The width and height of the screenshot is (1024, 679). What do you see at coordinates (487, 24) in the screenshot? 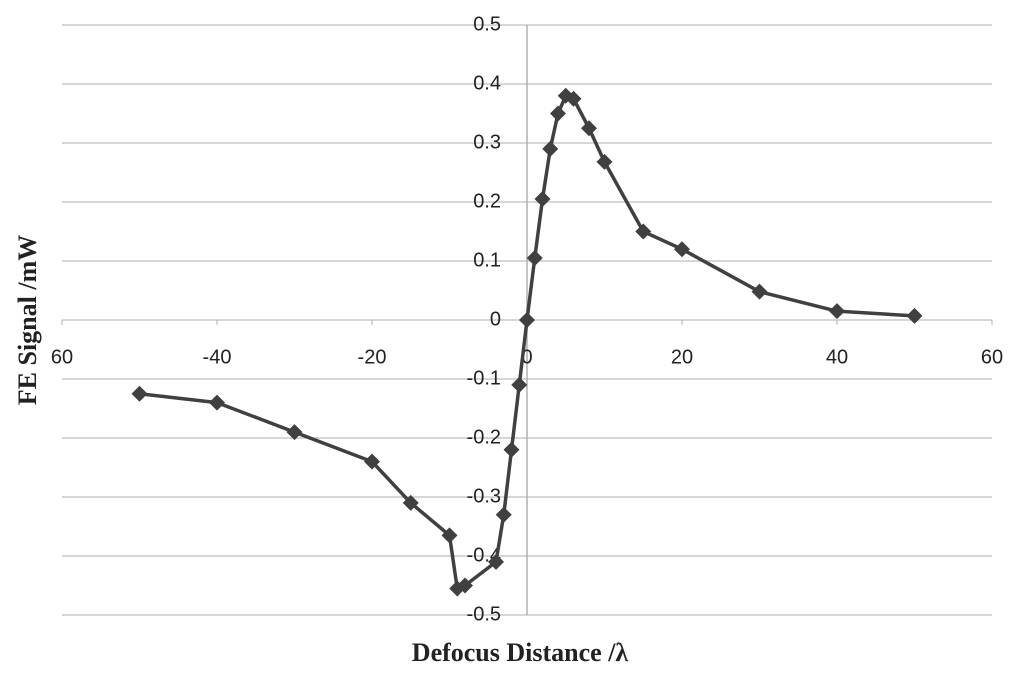
I see `y-tick-label: 0.5` at bounding box center [487, 24].